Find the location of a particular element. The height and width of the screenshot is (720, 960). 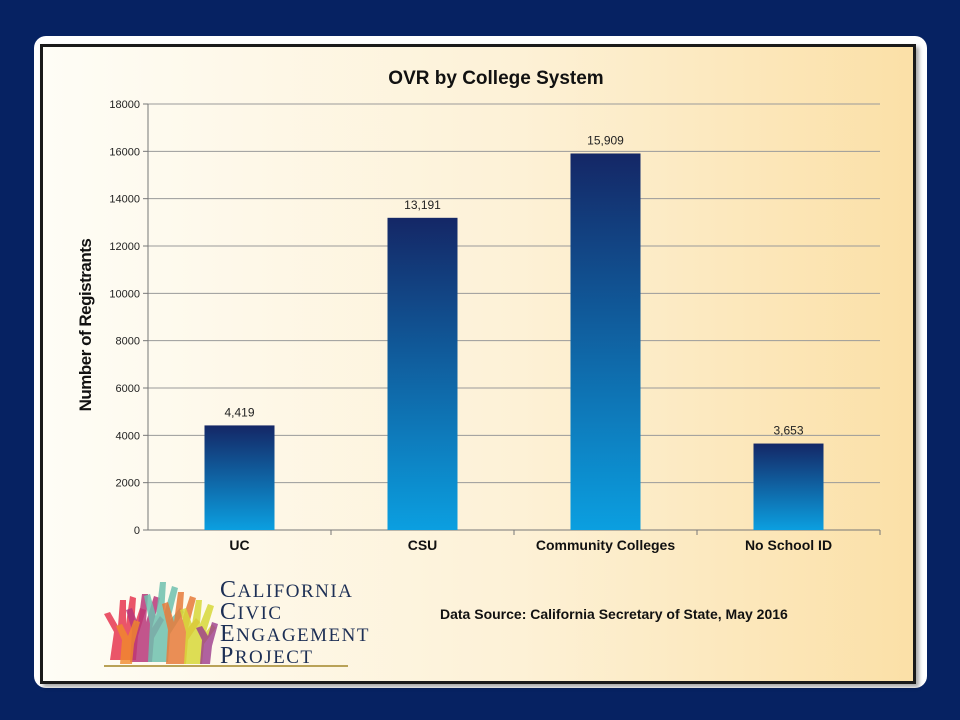

y-tick-label: 18000 is located at coordinates (124, 105).